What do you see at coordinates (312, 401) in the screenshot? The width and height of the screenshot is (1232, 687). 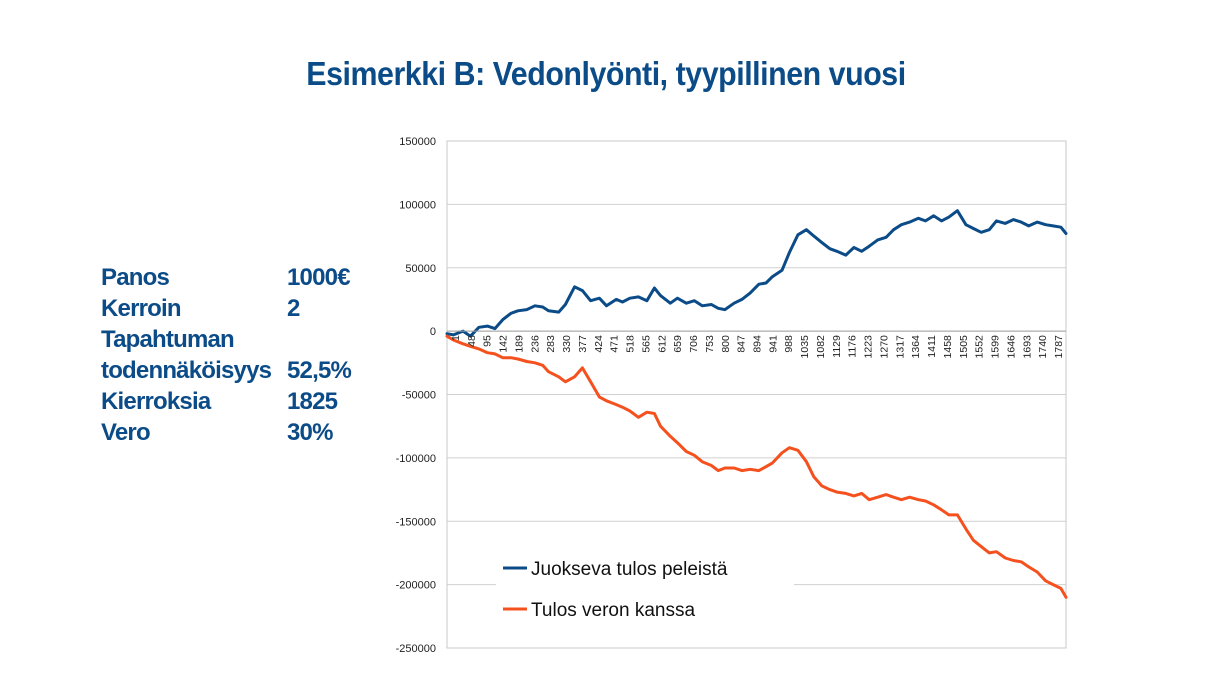 I see `param-value: 1825` at bounding box center [312, 401].